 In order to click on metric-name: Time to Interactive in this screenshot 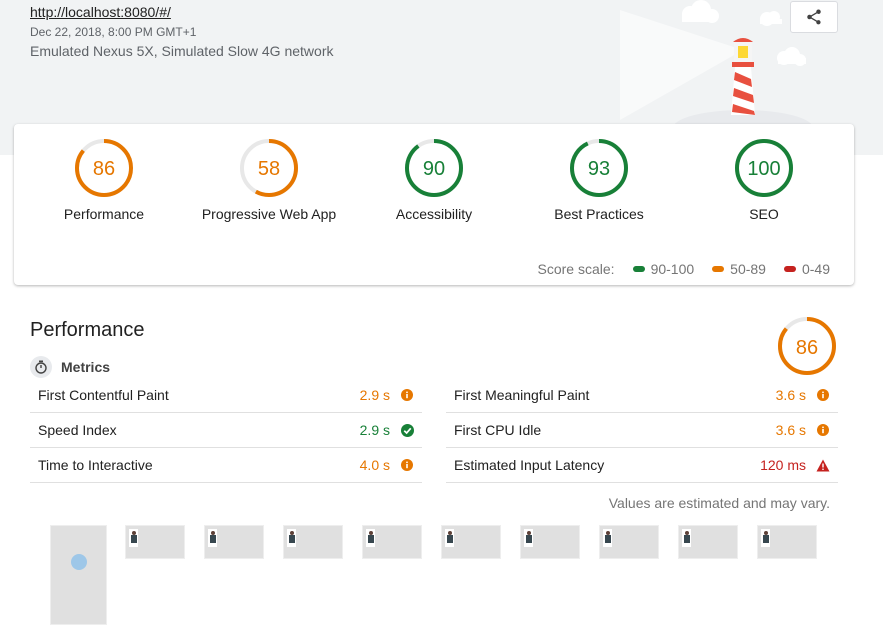, I will do `click(95, 465)`.